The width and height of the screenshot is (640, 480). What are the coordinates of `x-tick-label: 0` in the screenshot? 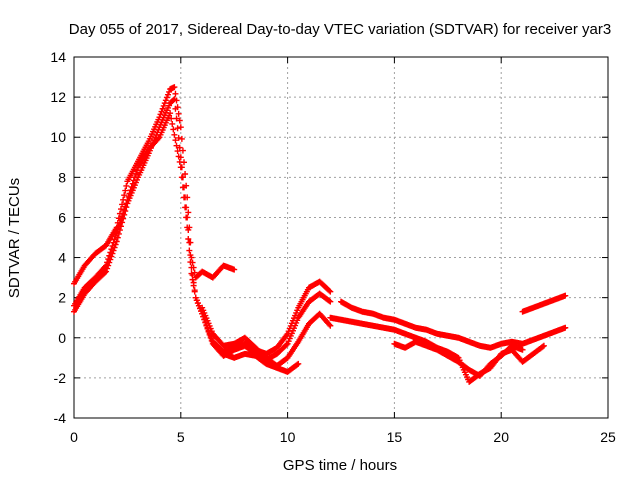 It's located at (74, 437).